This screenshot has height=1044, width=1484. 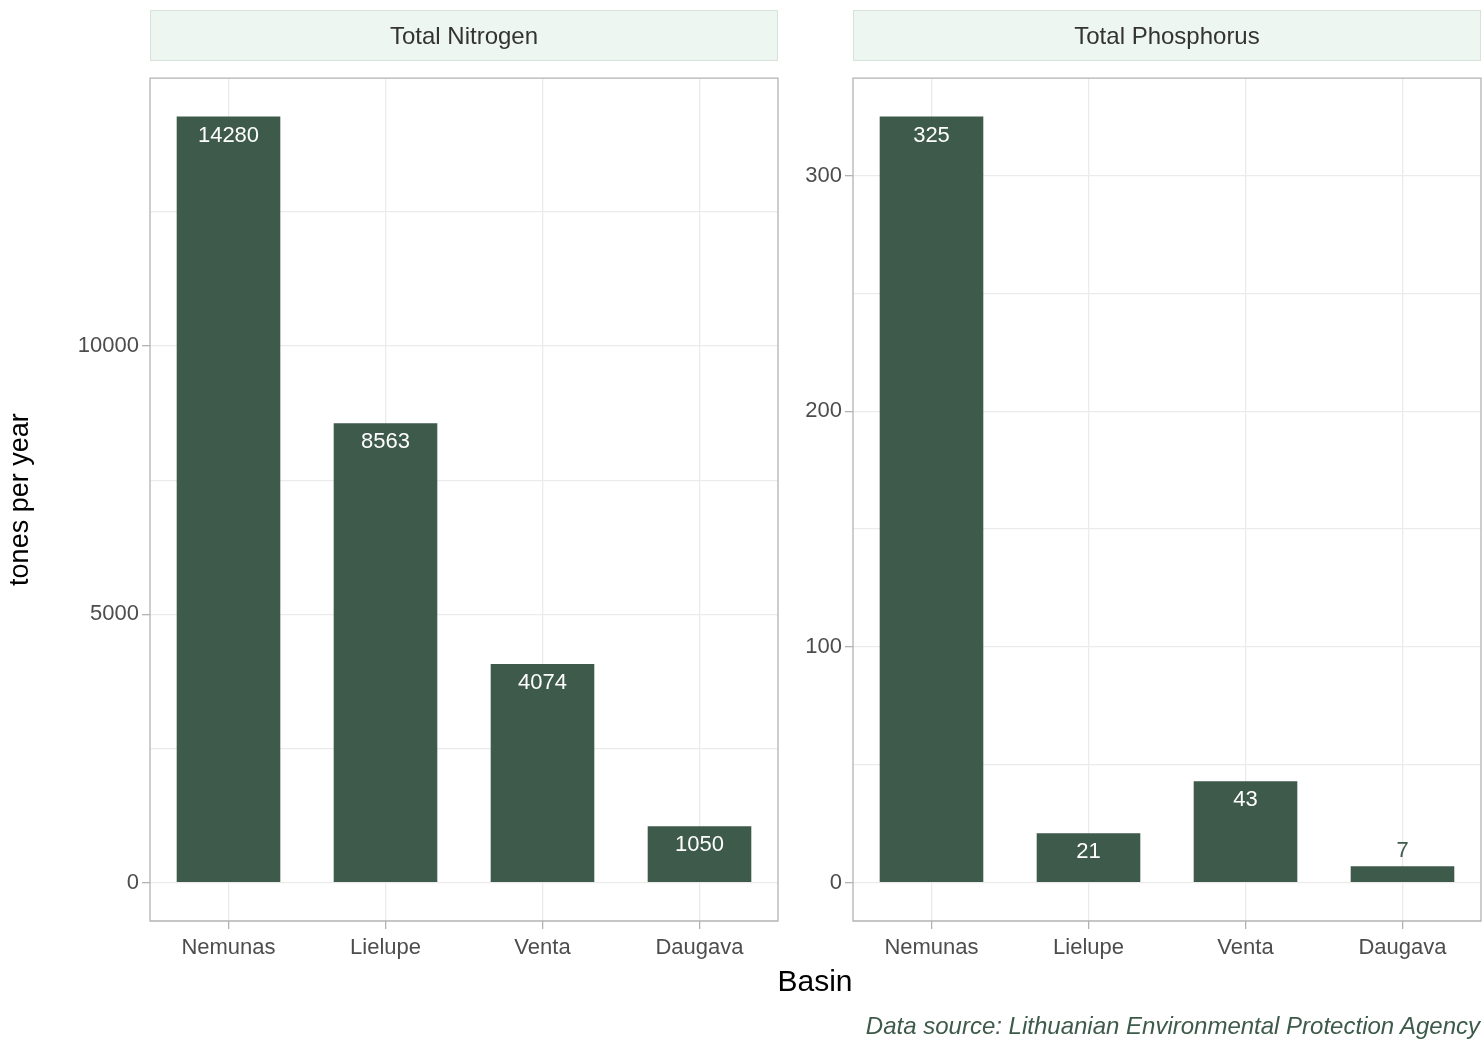 I want to click on data-label: 1050, so click(x=699, y=844).